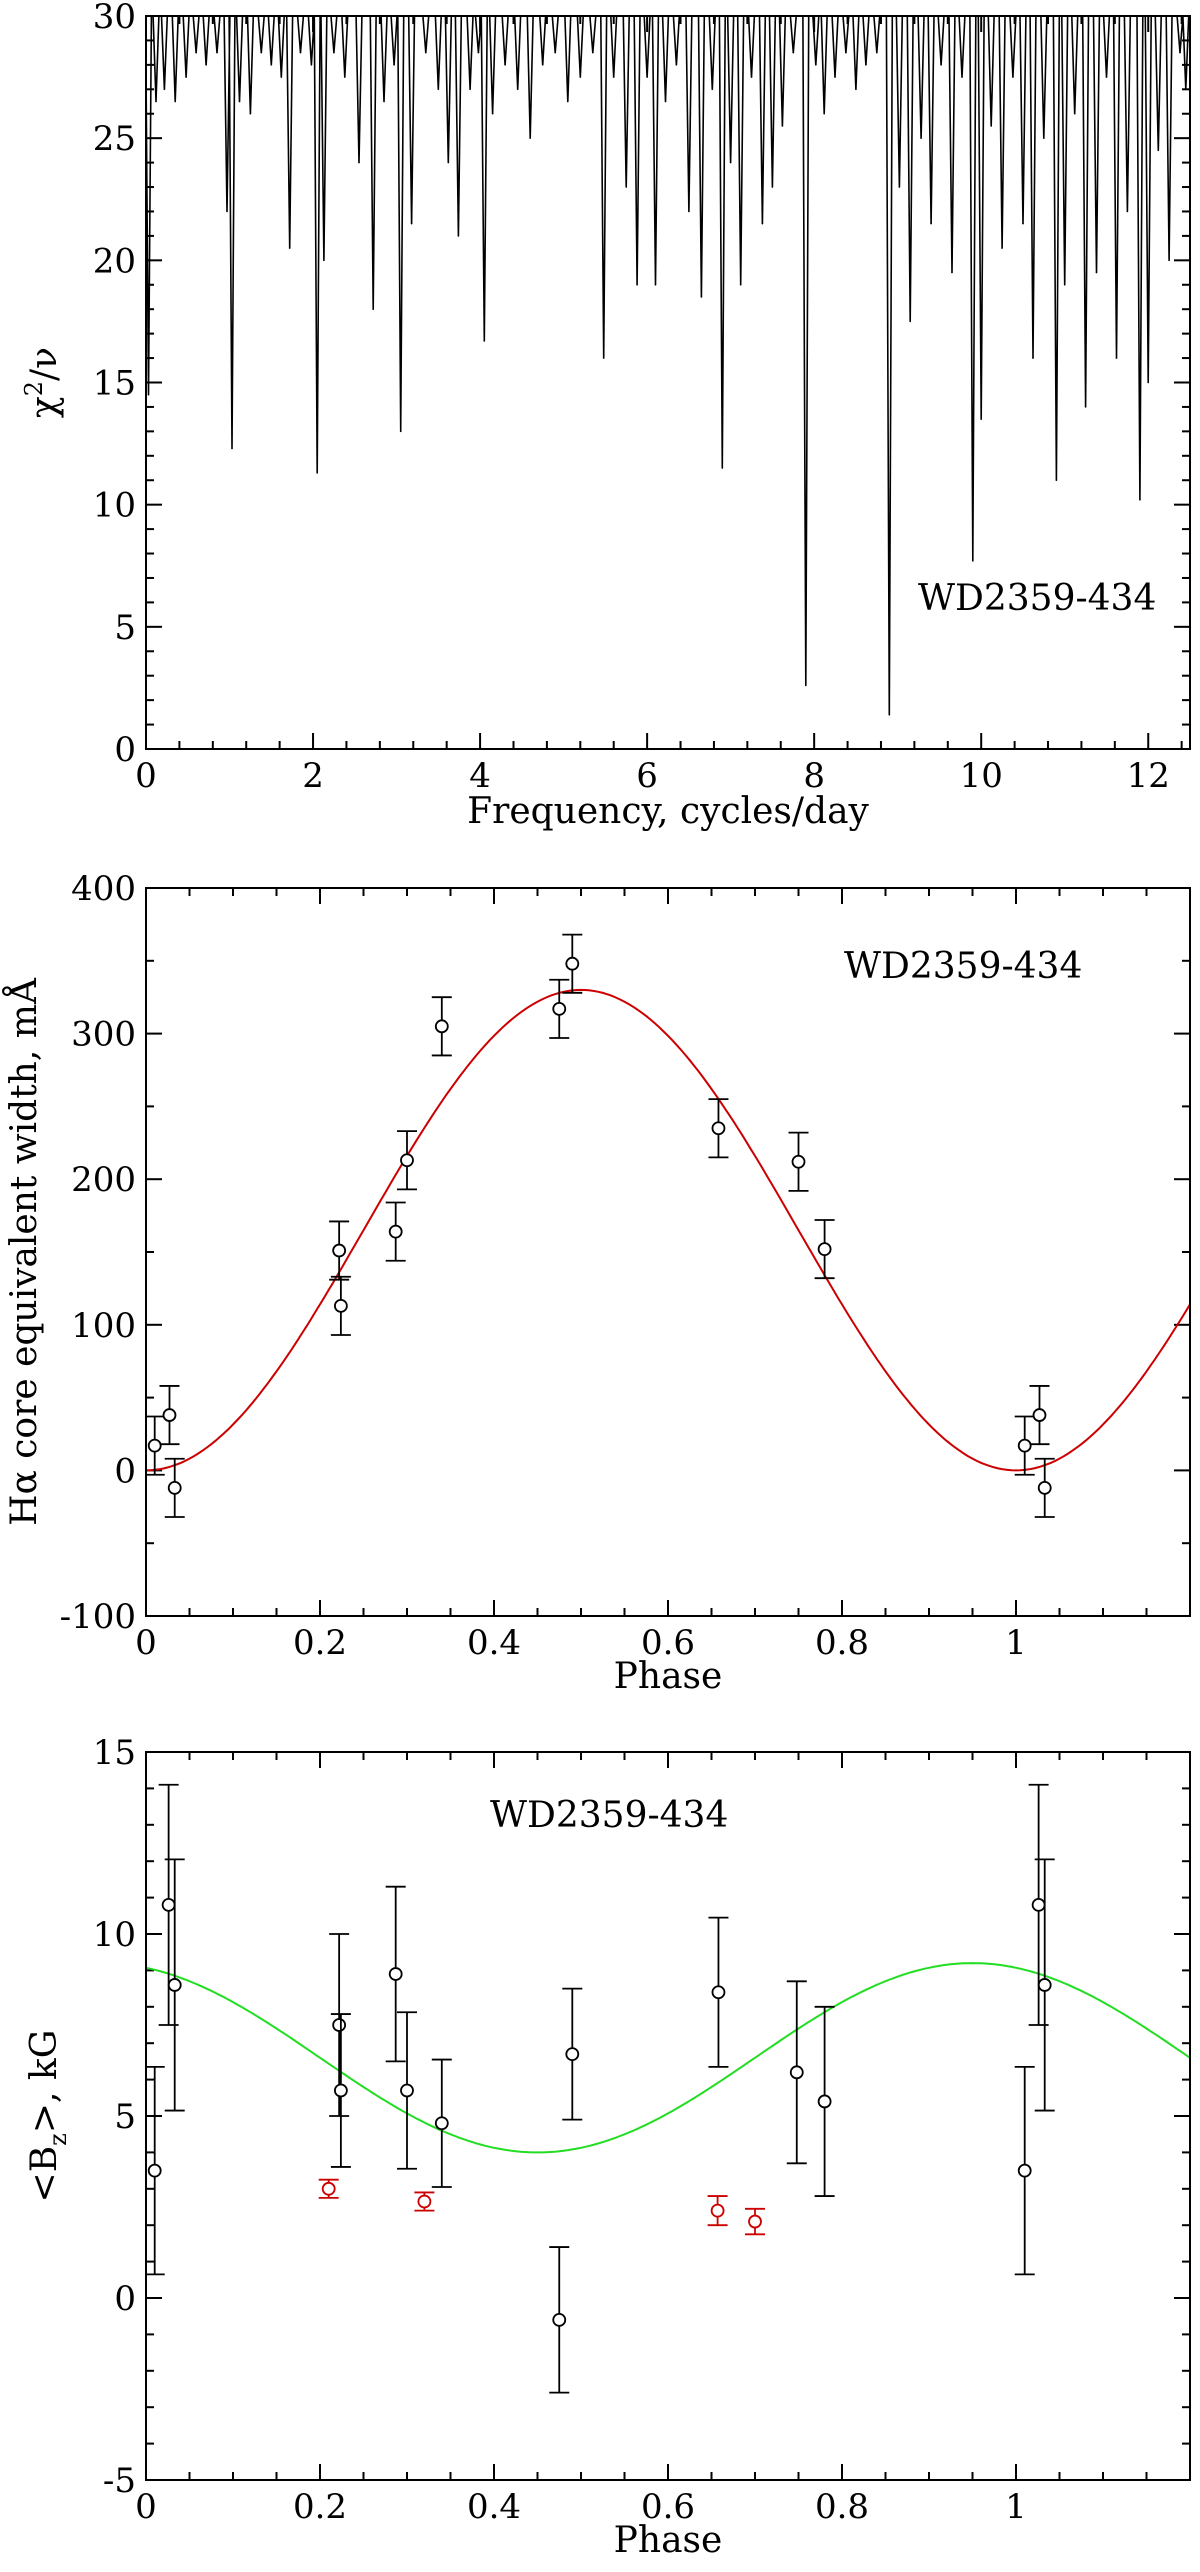 The image size is (1200, 2572). What do you see at coordinates (981, 776) in the screenshot?
I see `x-tick-label: 10` at bounding box center [981, 776].